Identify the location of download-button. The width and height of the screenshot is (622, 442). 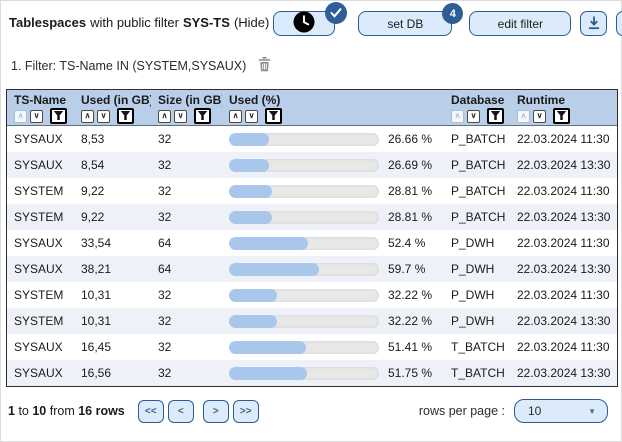
(594, 23).